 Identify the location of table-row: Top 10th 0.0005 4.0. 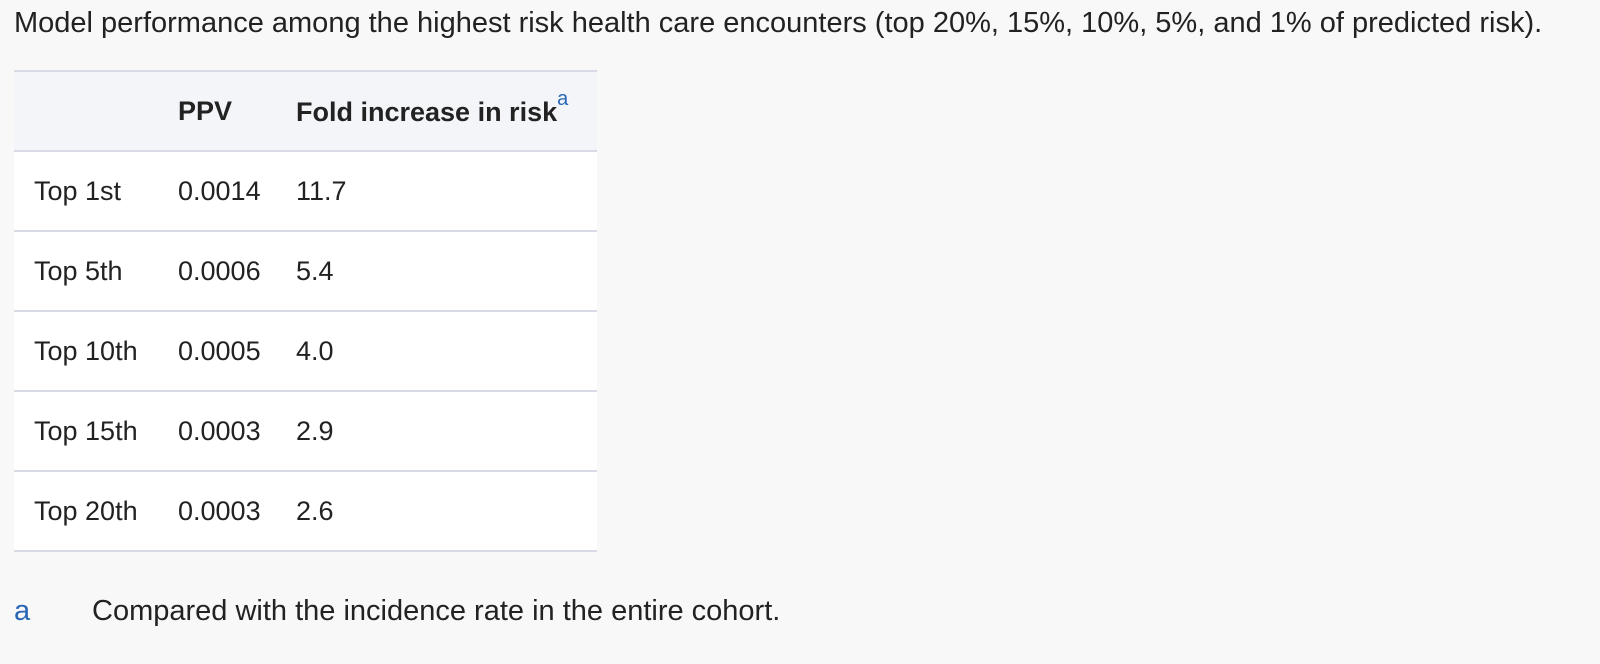
(305, 351).